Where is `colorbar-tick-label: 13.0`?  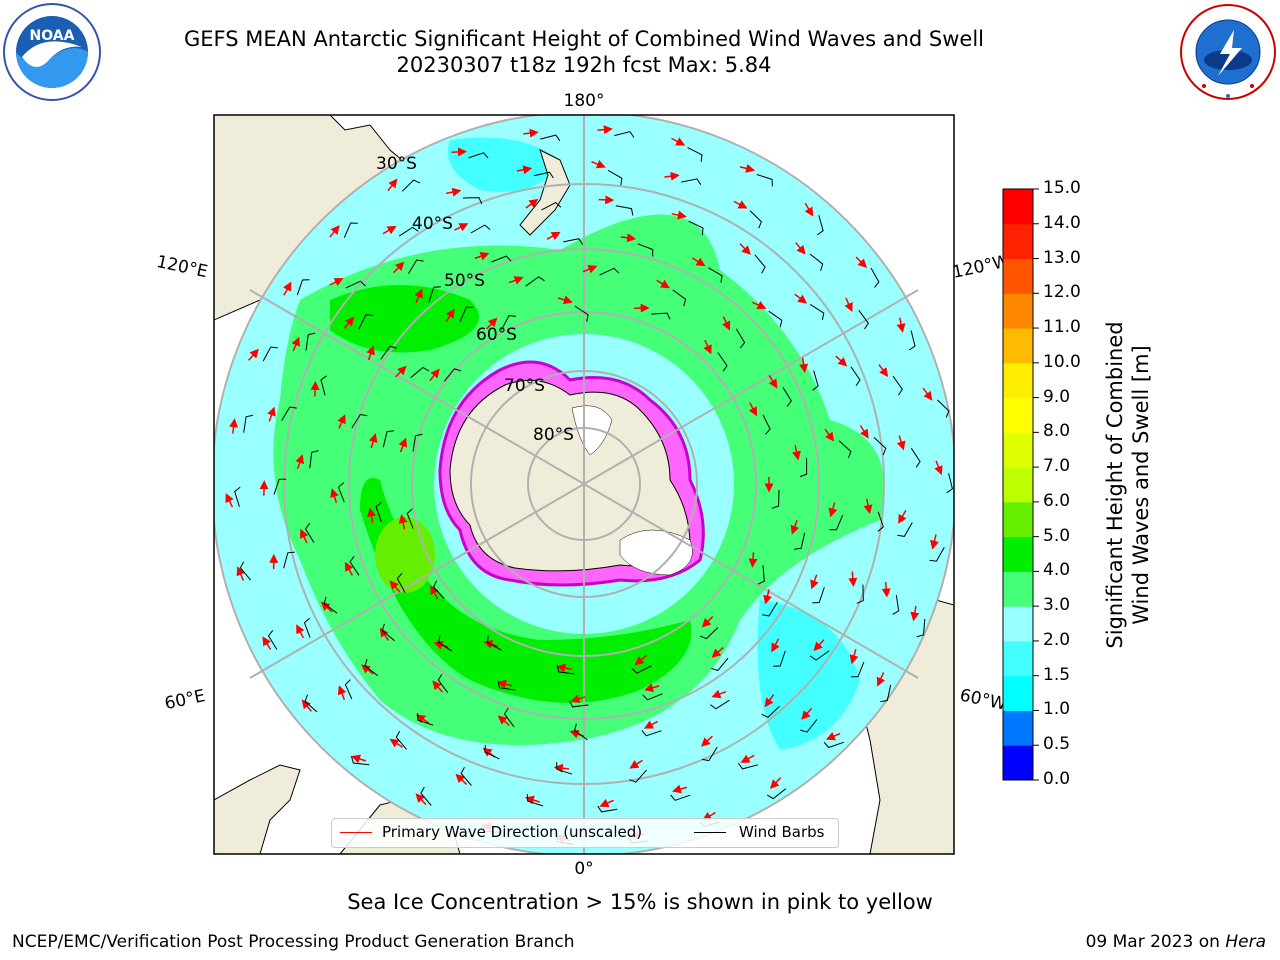 colorbar-tick-label: 13.0 is located at coordinates (1062, 257).